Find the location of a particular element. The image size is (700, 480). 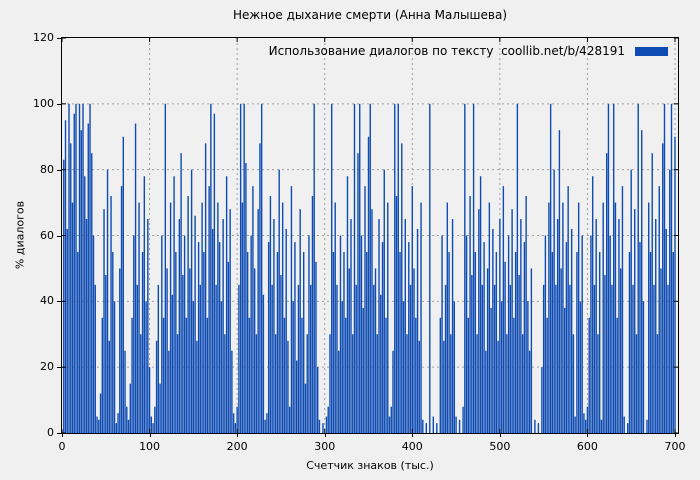

x-axis-title: Счетчик знаков (тыс.) is located at coordinates (370, 465).